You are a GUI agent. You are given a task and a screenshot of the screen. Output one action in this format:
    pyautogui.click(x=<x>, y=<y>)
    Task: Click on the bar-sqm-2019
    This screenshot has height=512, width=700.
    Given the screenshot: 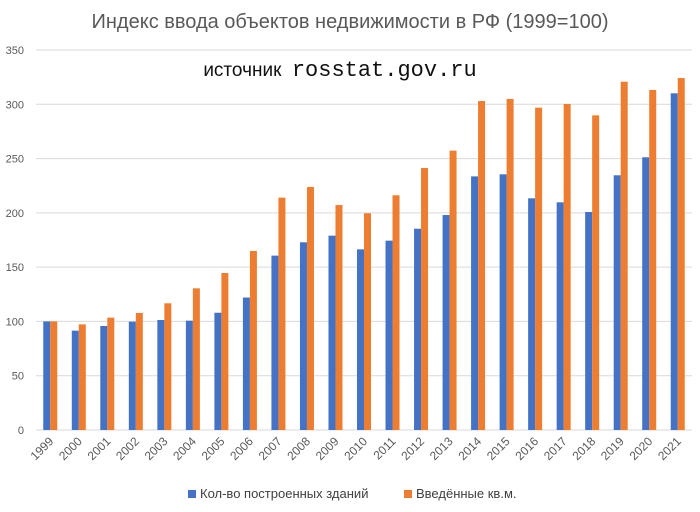 What is the action you would take?
    pyautogui.click(x=624, y=256)
    